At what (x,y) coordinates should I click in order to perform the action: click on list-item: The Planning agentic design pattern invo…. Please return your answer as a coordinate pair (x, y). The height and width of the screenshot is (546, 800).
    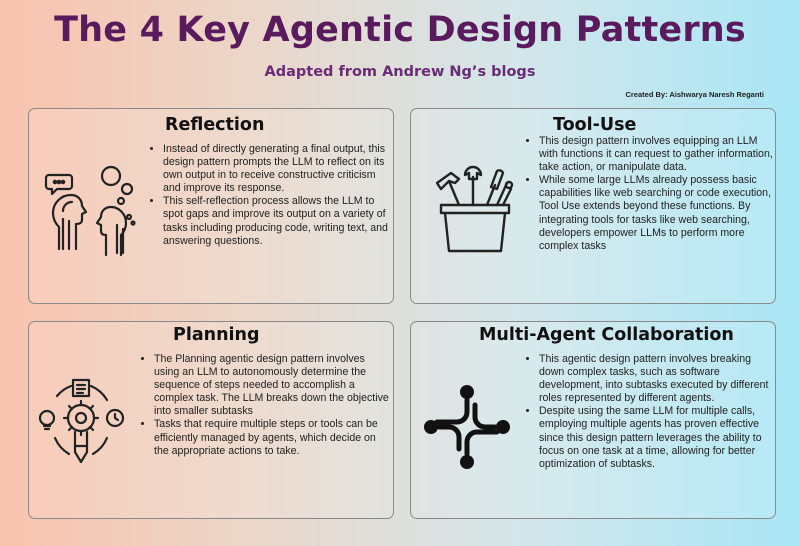
    Looking at the image, I should click on (272, 385).